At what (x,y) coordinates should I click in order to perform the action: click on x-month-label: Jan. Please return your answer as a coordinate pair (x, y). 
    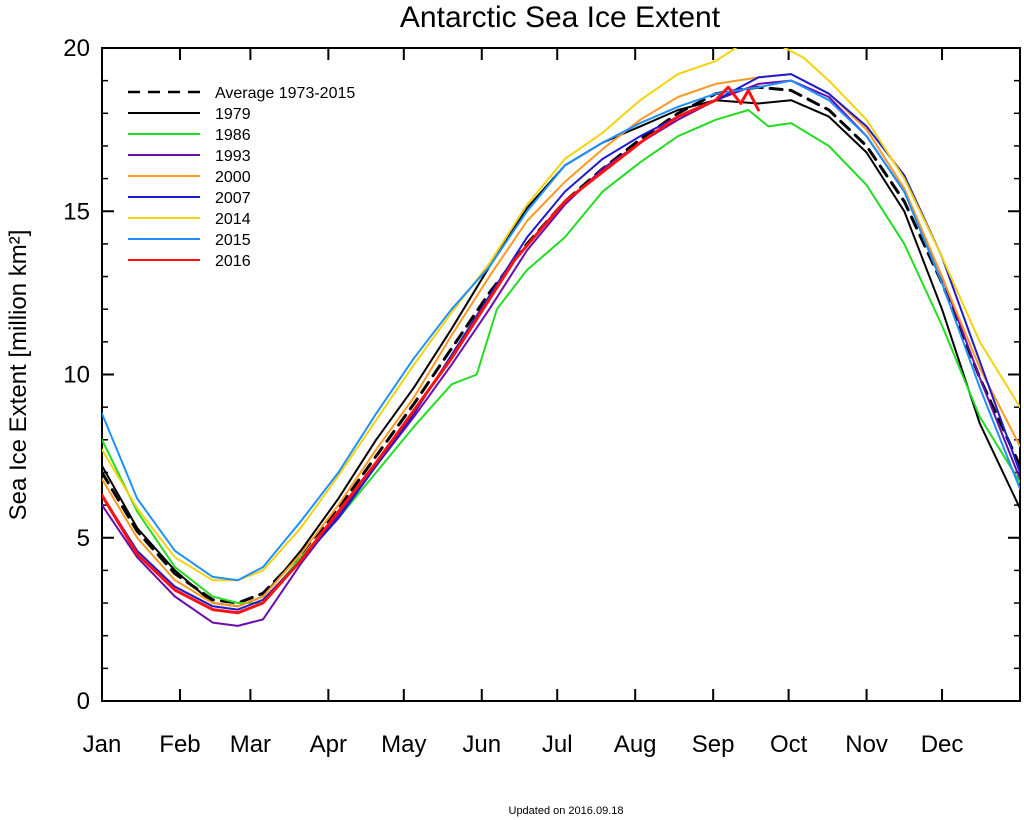
    Looking at the image, I should click on (102, 744).